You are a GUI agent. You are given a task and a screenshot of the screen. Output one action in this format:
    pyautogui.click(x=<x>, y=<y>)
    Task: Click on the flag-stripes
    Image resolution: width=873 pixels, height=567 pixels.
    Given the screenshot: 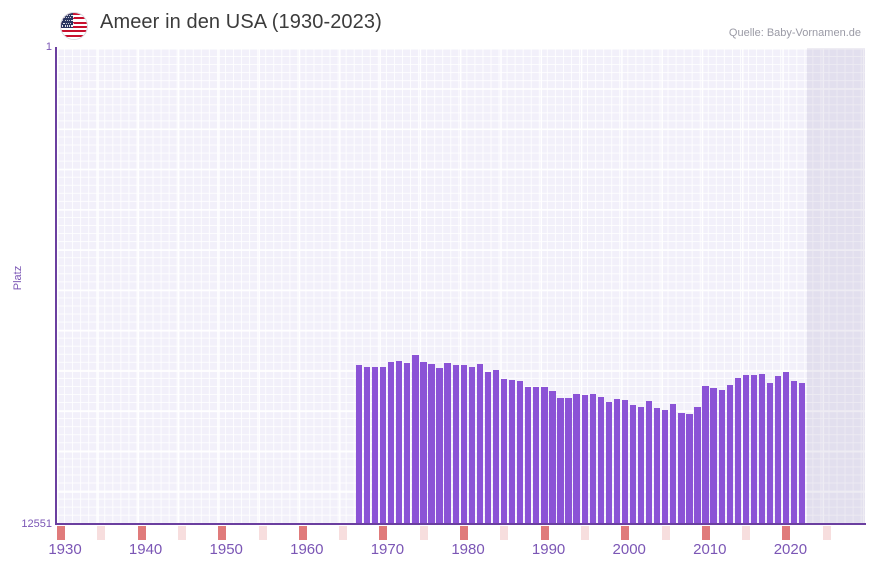 What is the action you would take?
    pyautogui.click(x=74, y=26)
    